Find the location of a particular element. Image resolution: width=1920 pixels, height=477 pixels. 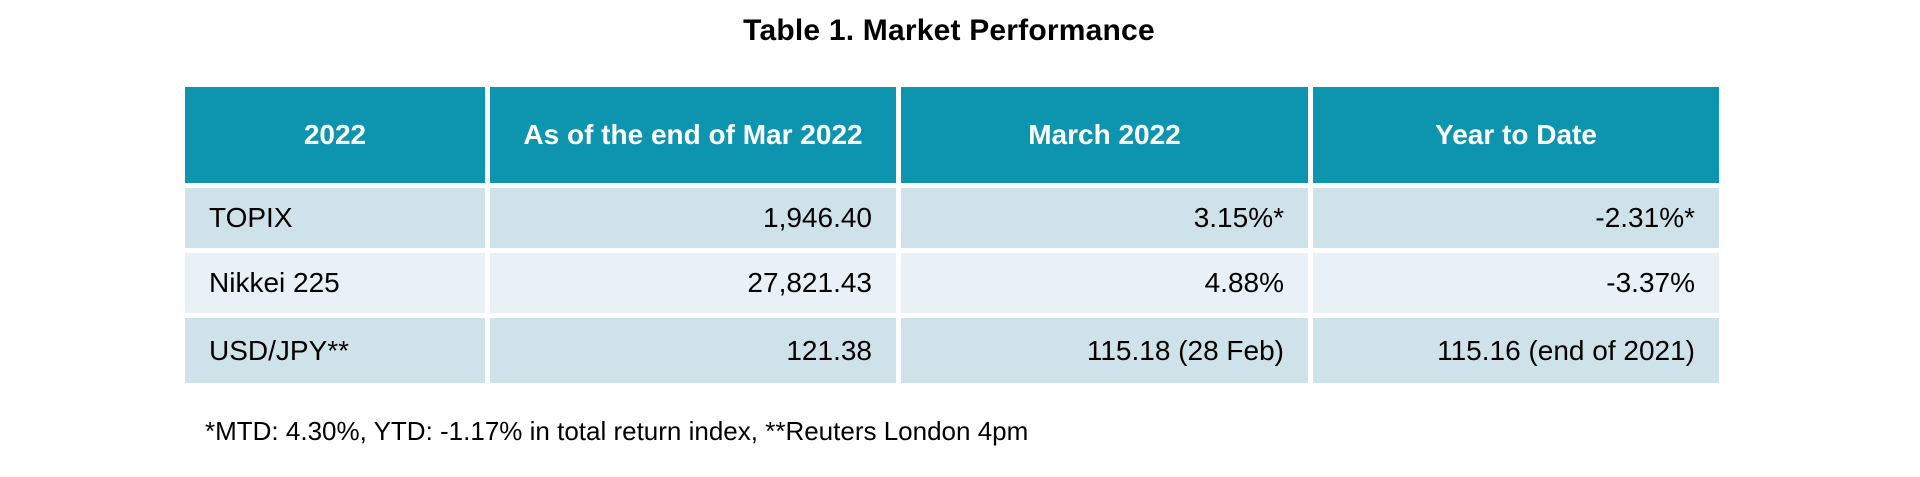

value-cell: 1,946.40 is located at coordinates (693, 218).